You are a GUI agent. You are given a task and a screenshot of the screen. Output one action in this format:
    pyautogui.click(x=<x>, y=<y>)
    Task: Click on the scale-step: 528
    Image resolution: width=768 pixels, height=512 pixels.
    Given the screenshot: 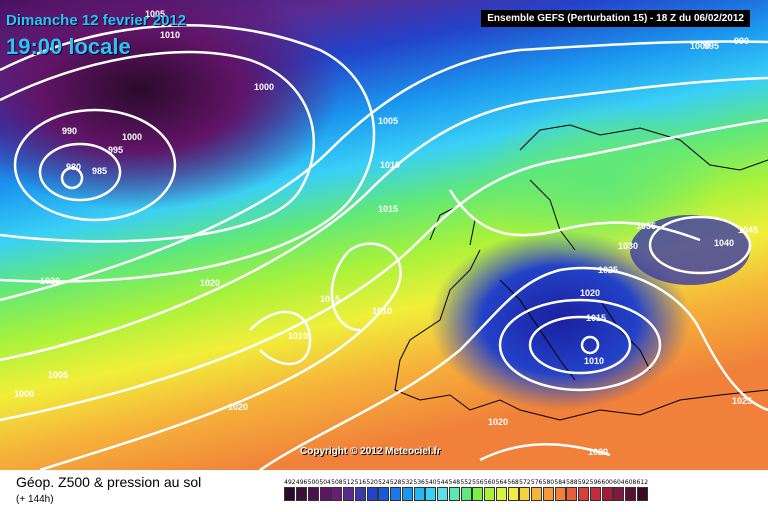 What is the action you would take?
    pyautogui.click(x=396, y=489)
    